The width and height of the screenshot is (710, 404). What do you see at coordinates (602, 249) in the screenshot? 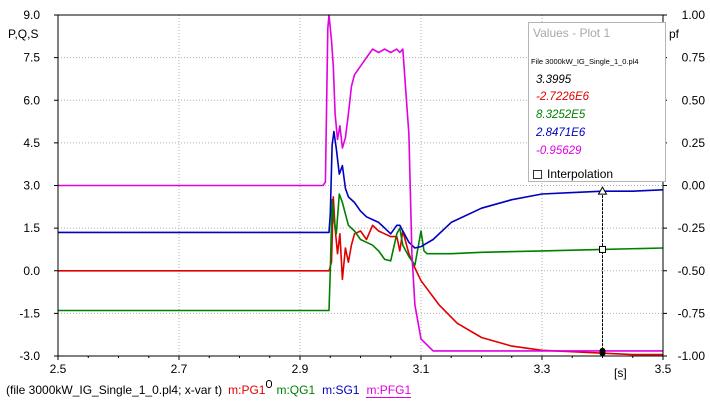
I see `cursor-marker-qg1` at bounding box center [602, 249].